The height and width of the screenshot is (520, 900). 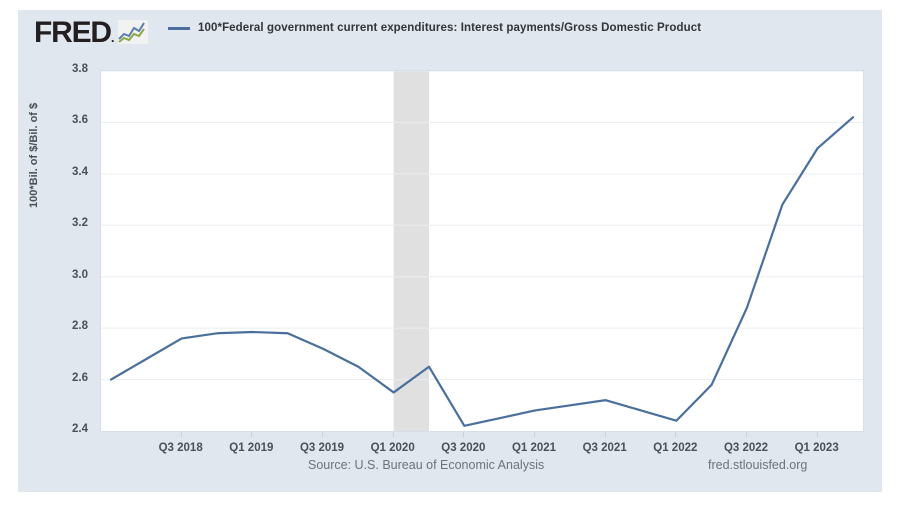 What do you see at coordinates (80, 69) in the screenshot?
I see `y-axis-tick-label: 3.8` at bounding box center [80, 69].